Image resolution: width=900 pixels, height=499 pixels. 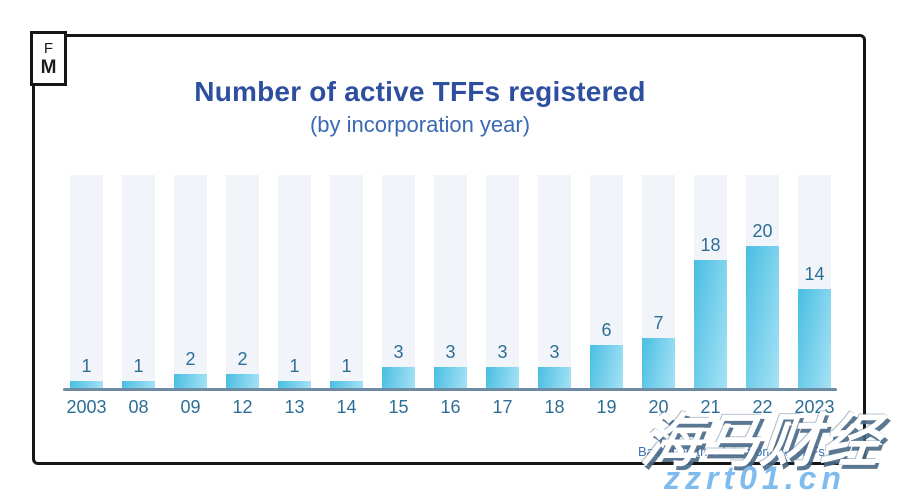 What do you see at coordinates (710, 245) in the screenshot?
I see `bar-value-label: 18` at bounding box center [710, 245].